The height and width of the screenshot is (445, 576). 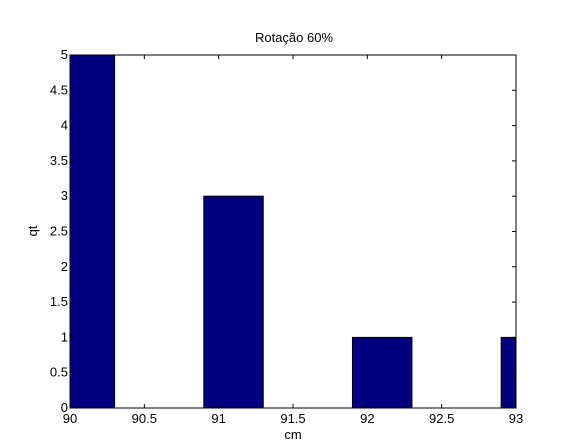 What do you see at coordinates (218, 418) in the screenshot?
I see `x-tick-label: 91` at bounding box center [218, 418].